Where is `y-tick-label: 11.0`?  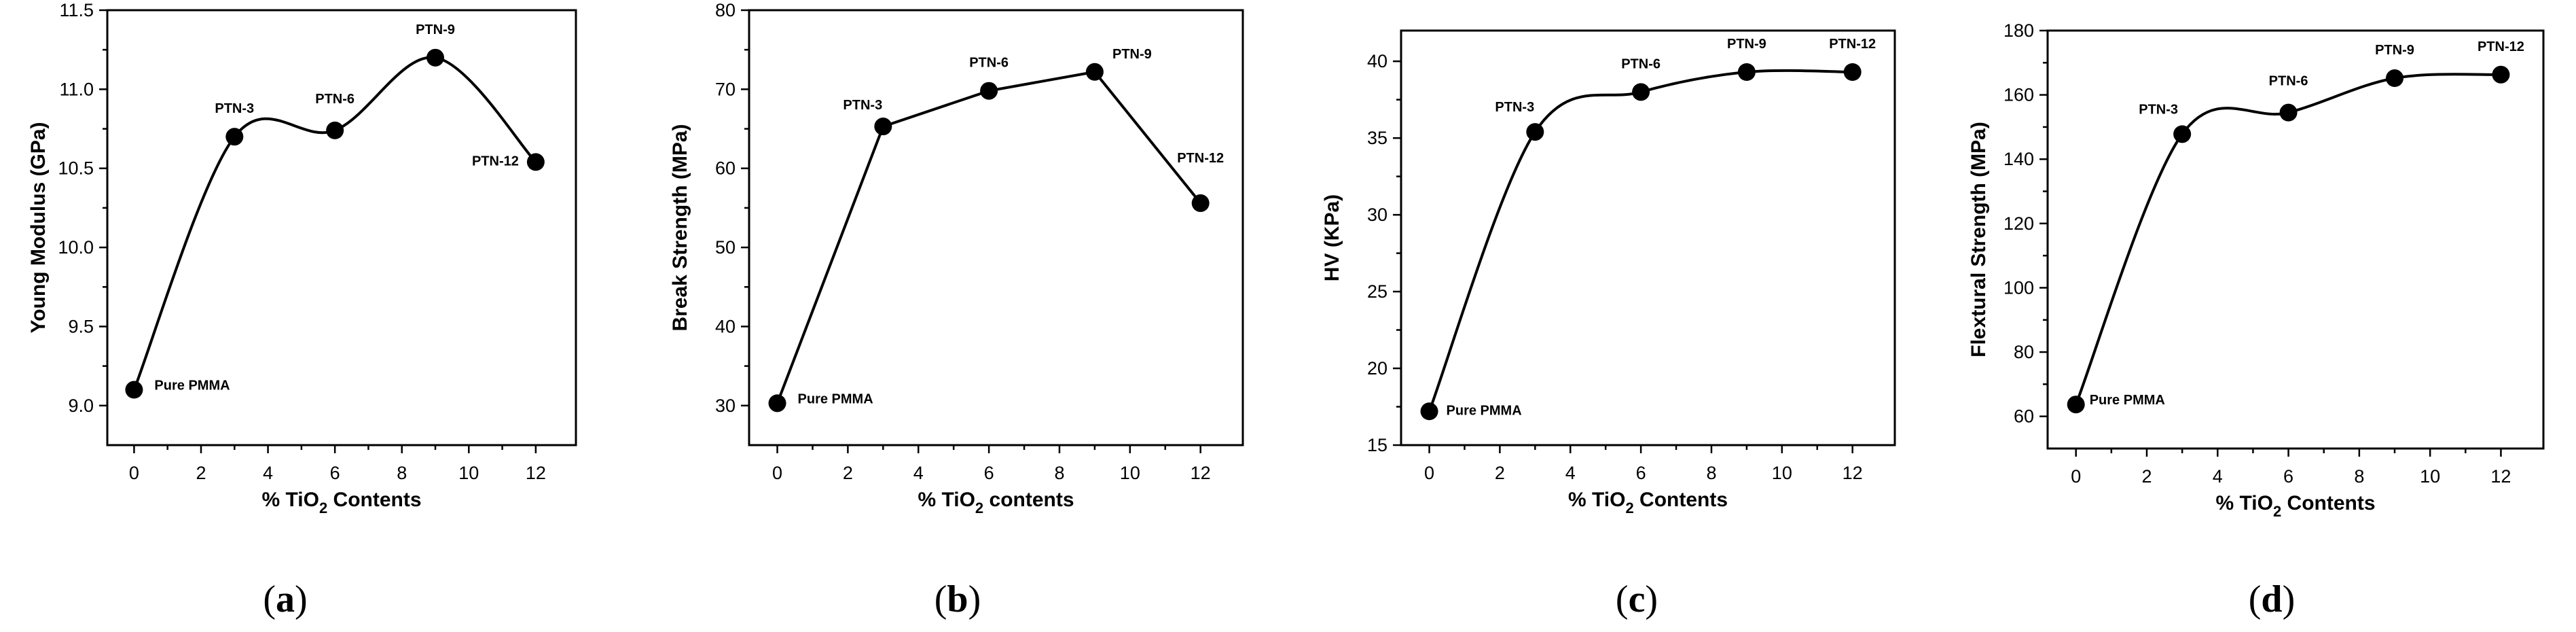 y-tick-label: 11.0 is located at coordinates (76, 89).